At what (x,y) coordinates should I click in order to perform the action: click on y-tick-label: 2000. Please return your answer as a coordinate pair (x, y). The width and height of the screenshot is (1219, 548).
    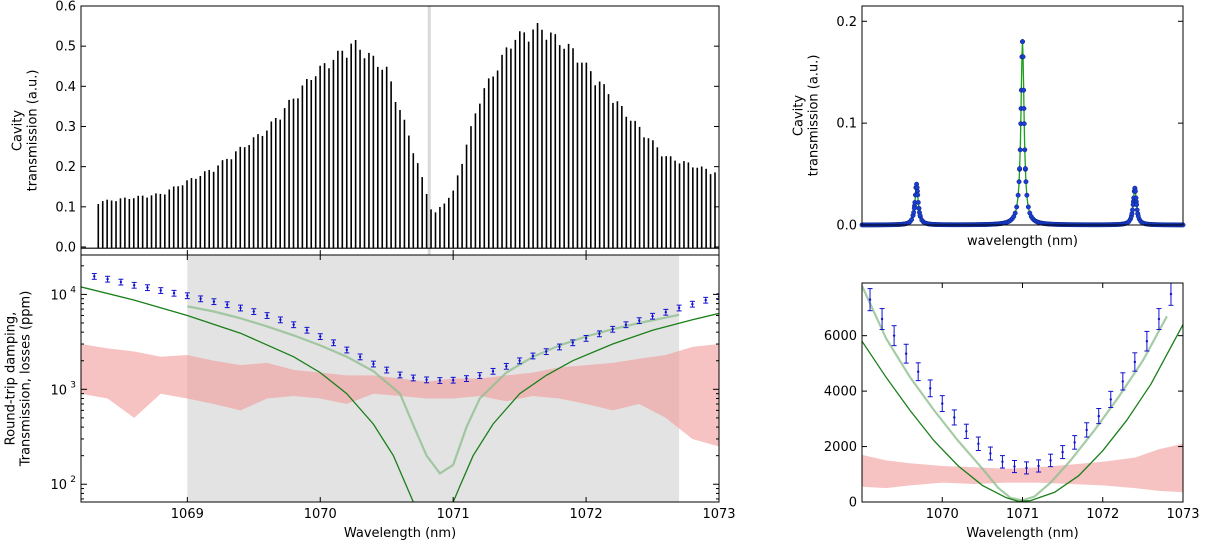
    Looking at the image, I should click on (840, 447).